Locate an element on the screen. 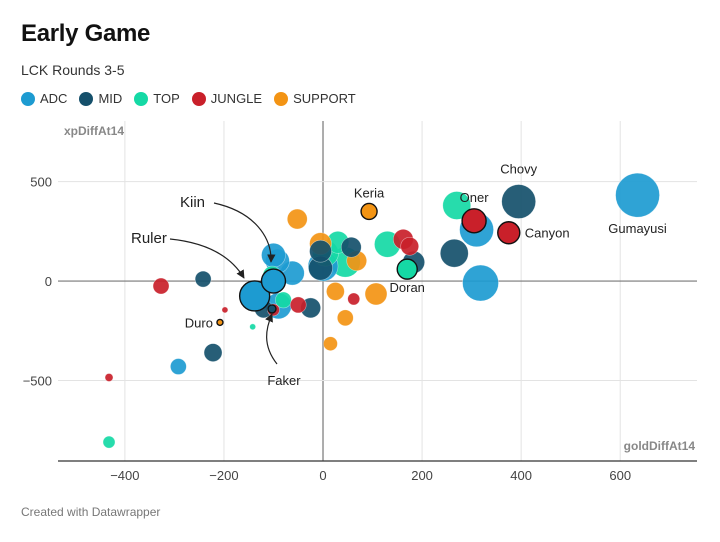 This screenshot has height=542, width=720. legend-item-mid: MID is located at coordinates (100, 98).